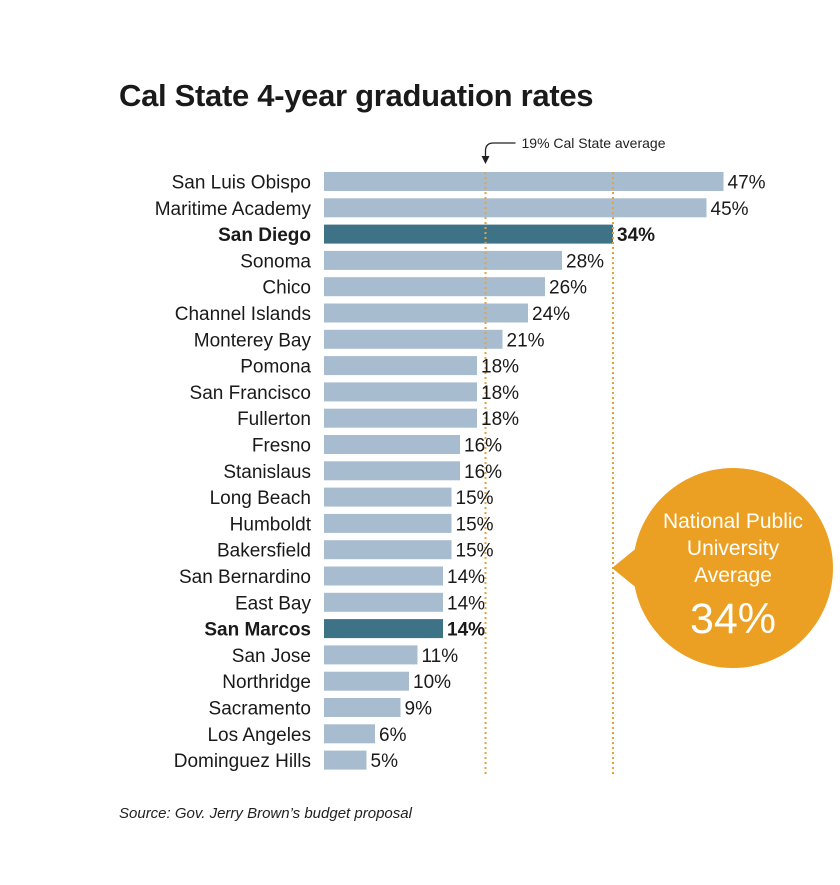 This screenshot has width=840, height=885. Describe the element at coordinates (245, 577) in the screenshot. I see `category-label-san-bernardino: San Bernardino` at that location.